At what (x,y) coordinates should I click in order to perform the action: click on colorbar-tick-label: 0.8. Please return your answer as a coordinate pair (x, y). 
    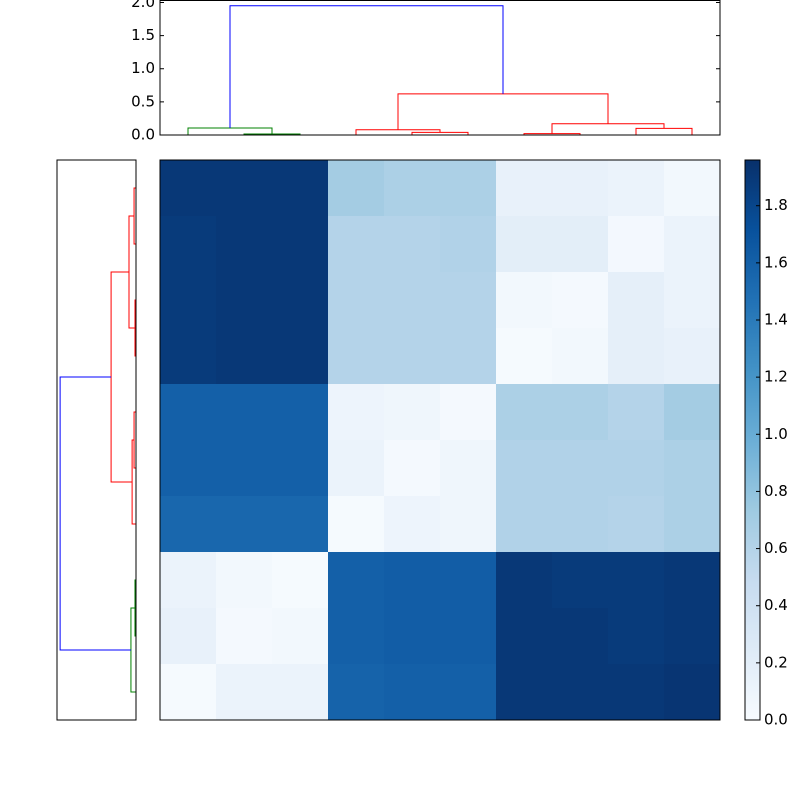
    Looking at the image, I should click on (776, 491).